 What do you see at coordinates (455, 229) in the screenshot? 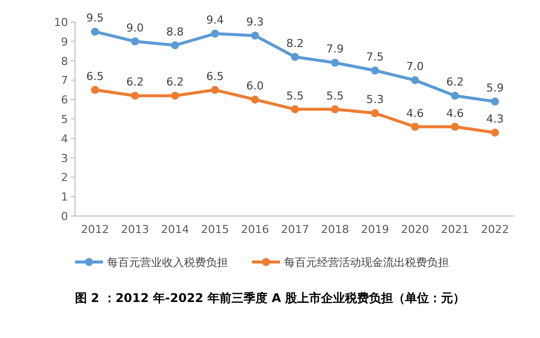
I see `x-tick-label: 2021` at bounding box center [455, 229].